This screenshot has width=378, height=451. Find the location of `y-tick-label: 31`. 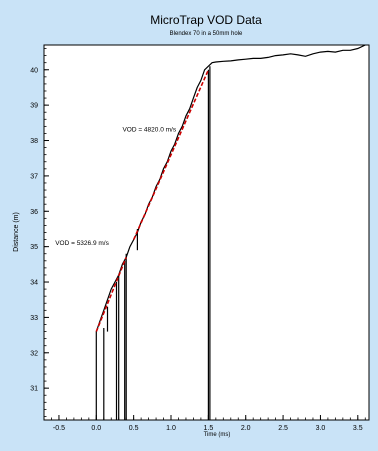

y-tick-label: 31 is located at coordinates (34, 389).